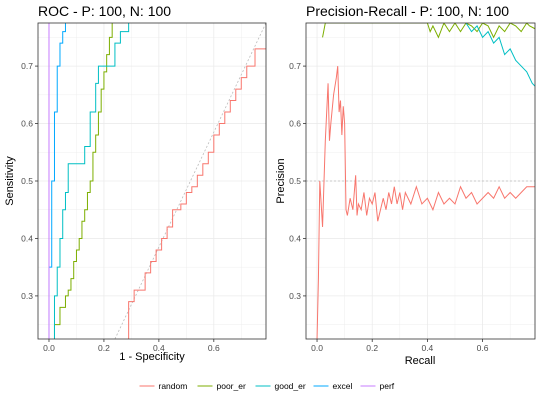 The width and height of the screenshot is (540, 400). Describe the element at coordinates (400, 346) in the screenshot. I see `pr-x-ticks: 0.0 0.2 0.4 0.6` at that location.